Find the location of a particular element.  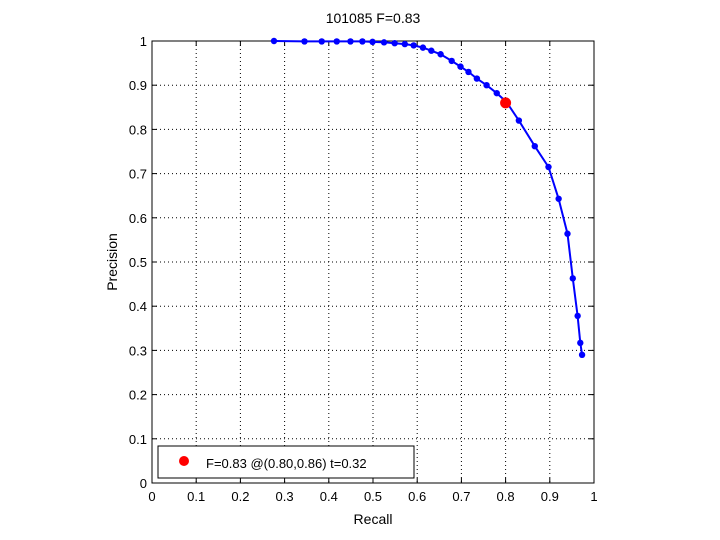

x-tick-label: 0 is located at coordinates (151, 496).